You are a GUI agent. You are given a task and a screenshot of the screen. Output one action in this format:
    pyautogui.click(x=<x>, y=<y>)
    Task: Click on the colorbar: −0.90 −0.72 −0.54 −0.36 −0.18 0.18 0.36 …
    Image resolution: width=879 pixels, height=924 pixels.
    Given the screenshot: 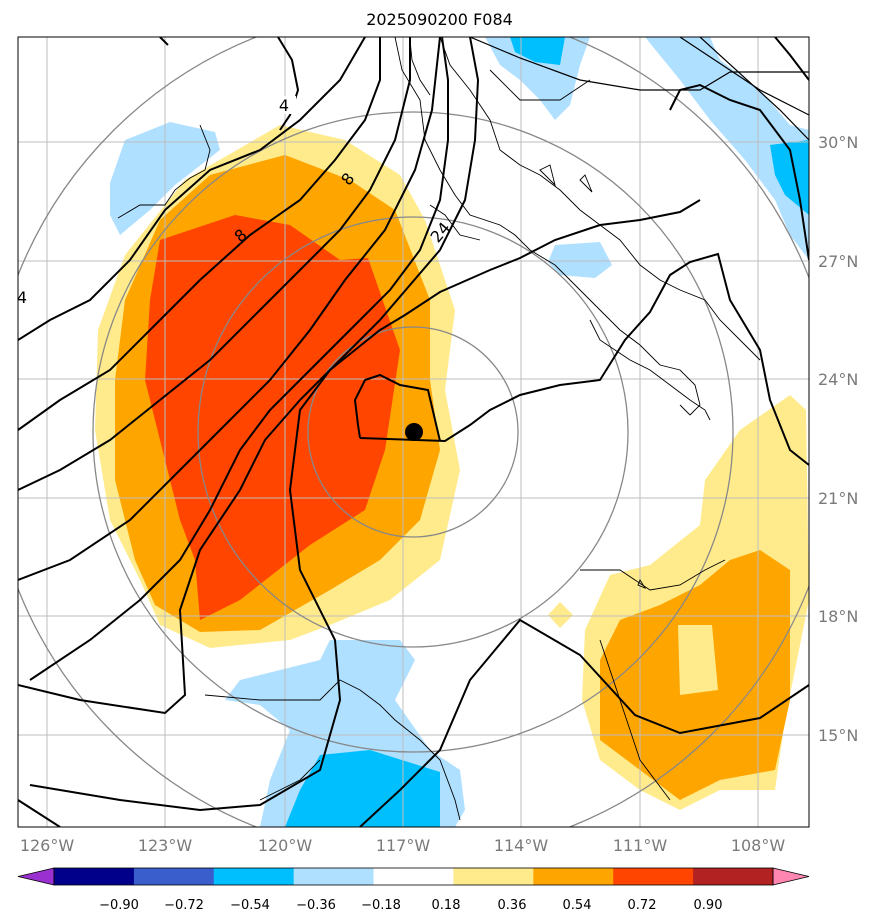 What is the action you would take?
    pyautogui.click(x=413, y=890)
    